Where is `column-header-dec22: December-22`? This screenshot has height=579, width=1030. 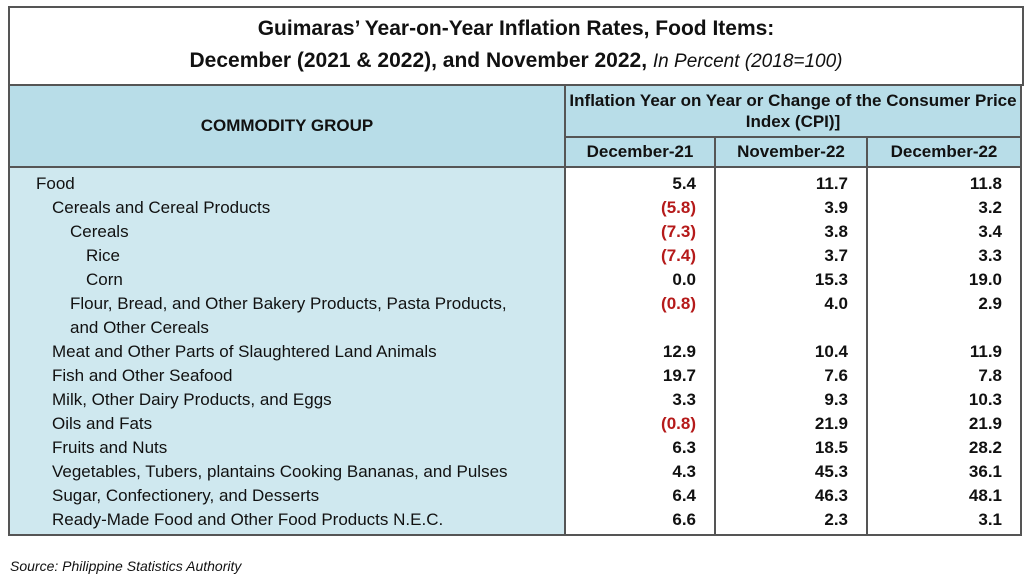
column-header-dec22: December-22 is located at coordinates (944, 152).